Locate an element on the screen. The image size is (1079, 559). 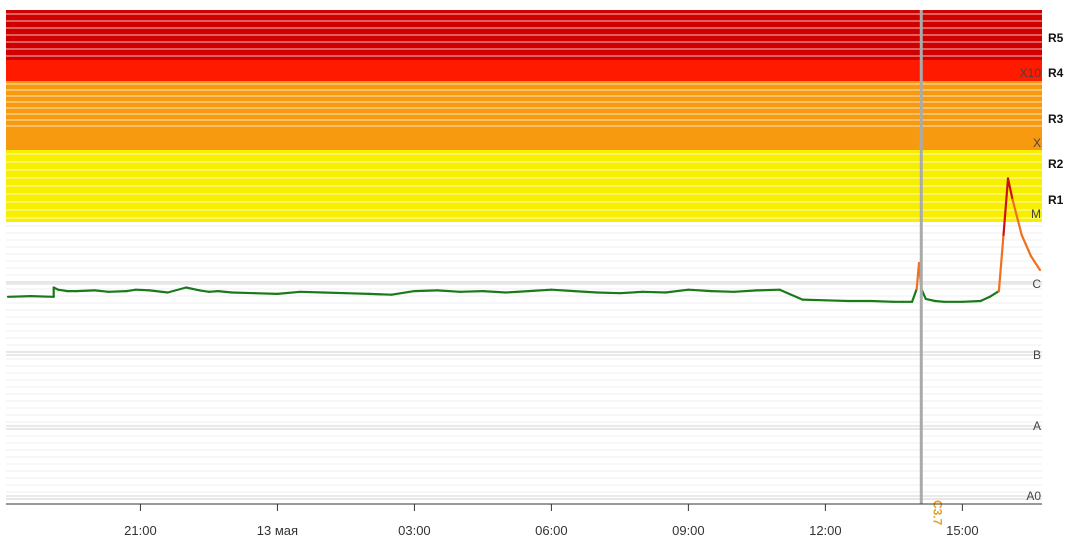
flux-class-label: C is located at coordinates (1036, 284).